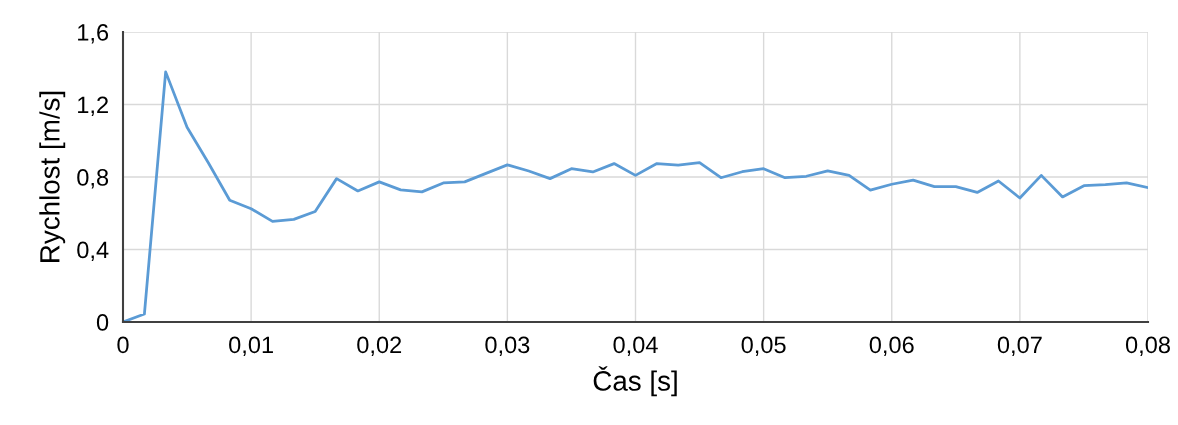  Describe the element at coordinates (1147, 346) in the screenshot. I see `x-tick-label: 0,08` at that location.